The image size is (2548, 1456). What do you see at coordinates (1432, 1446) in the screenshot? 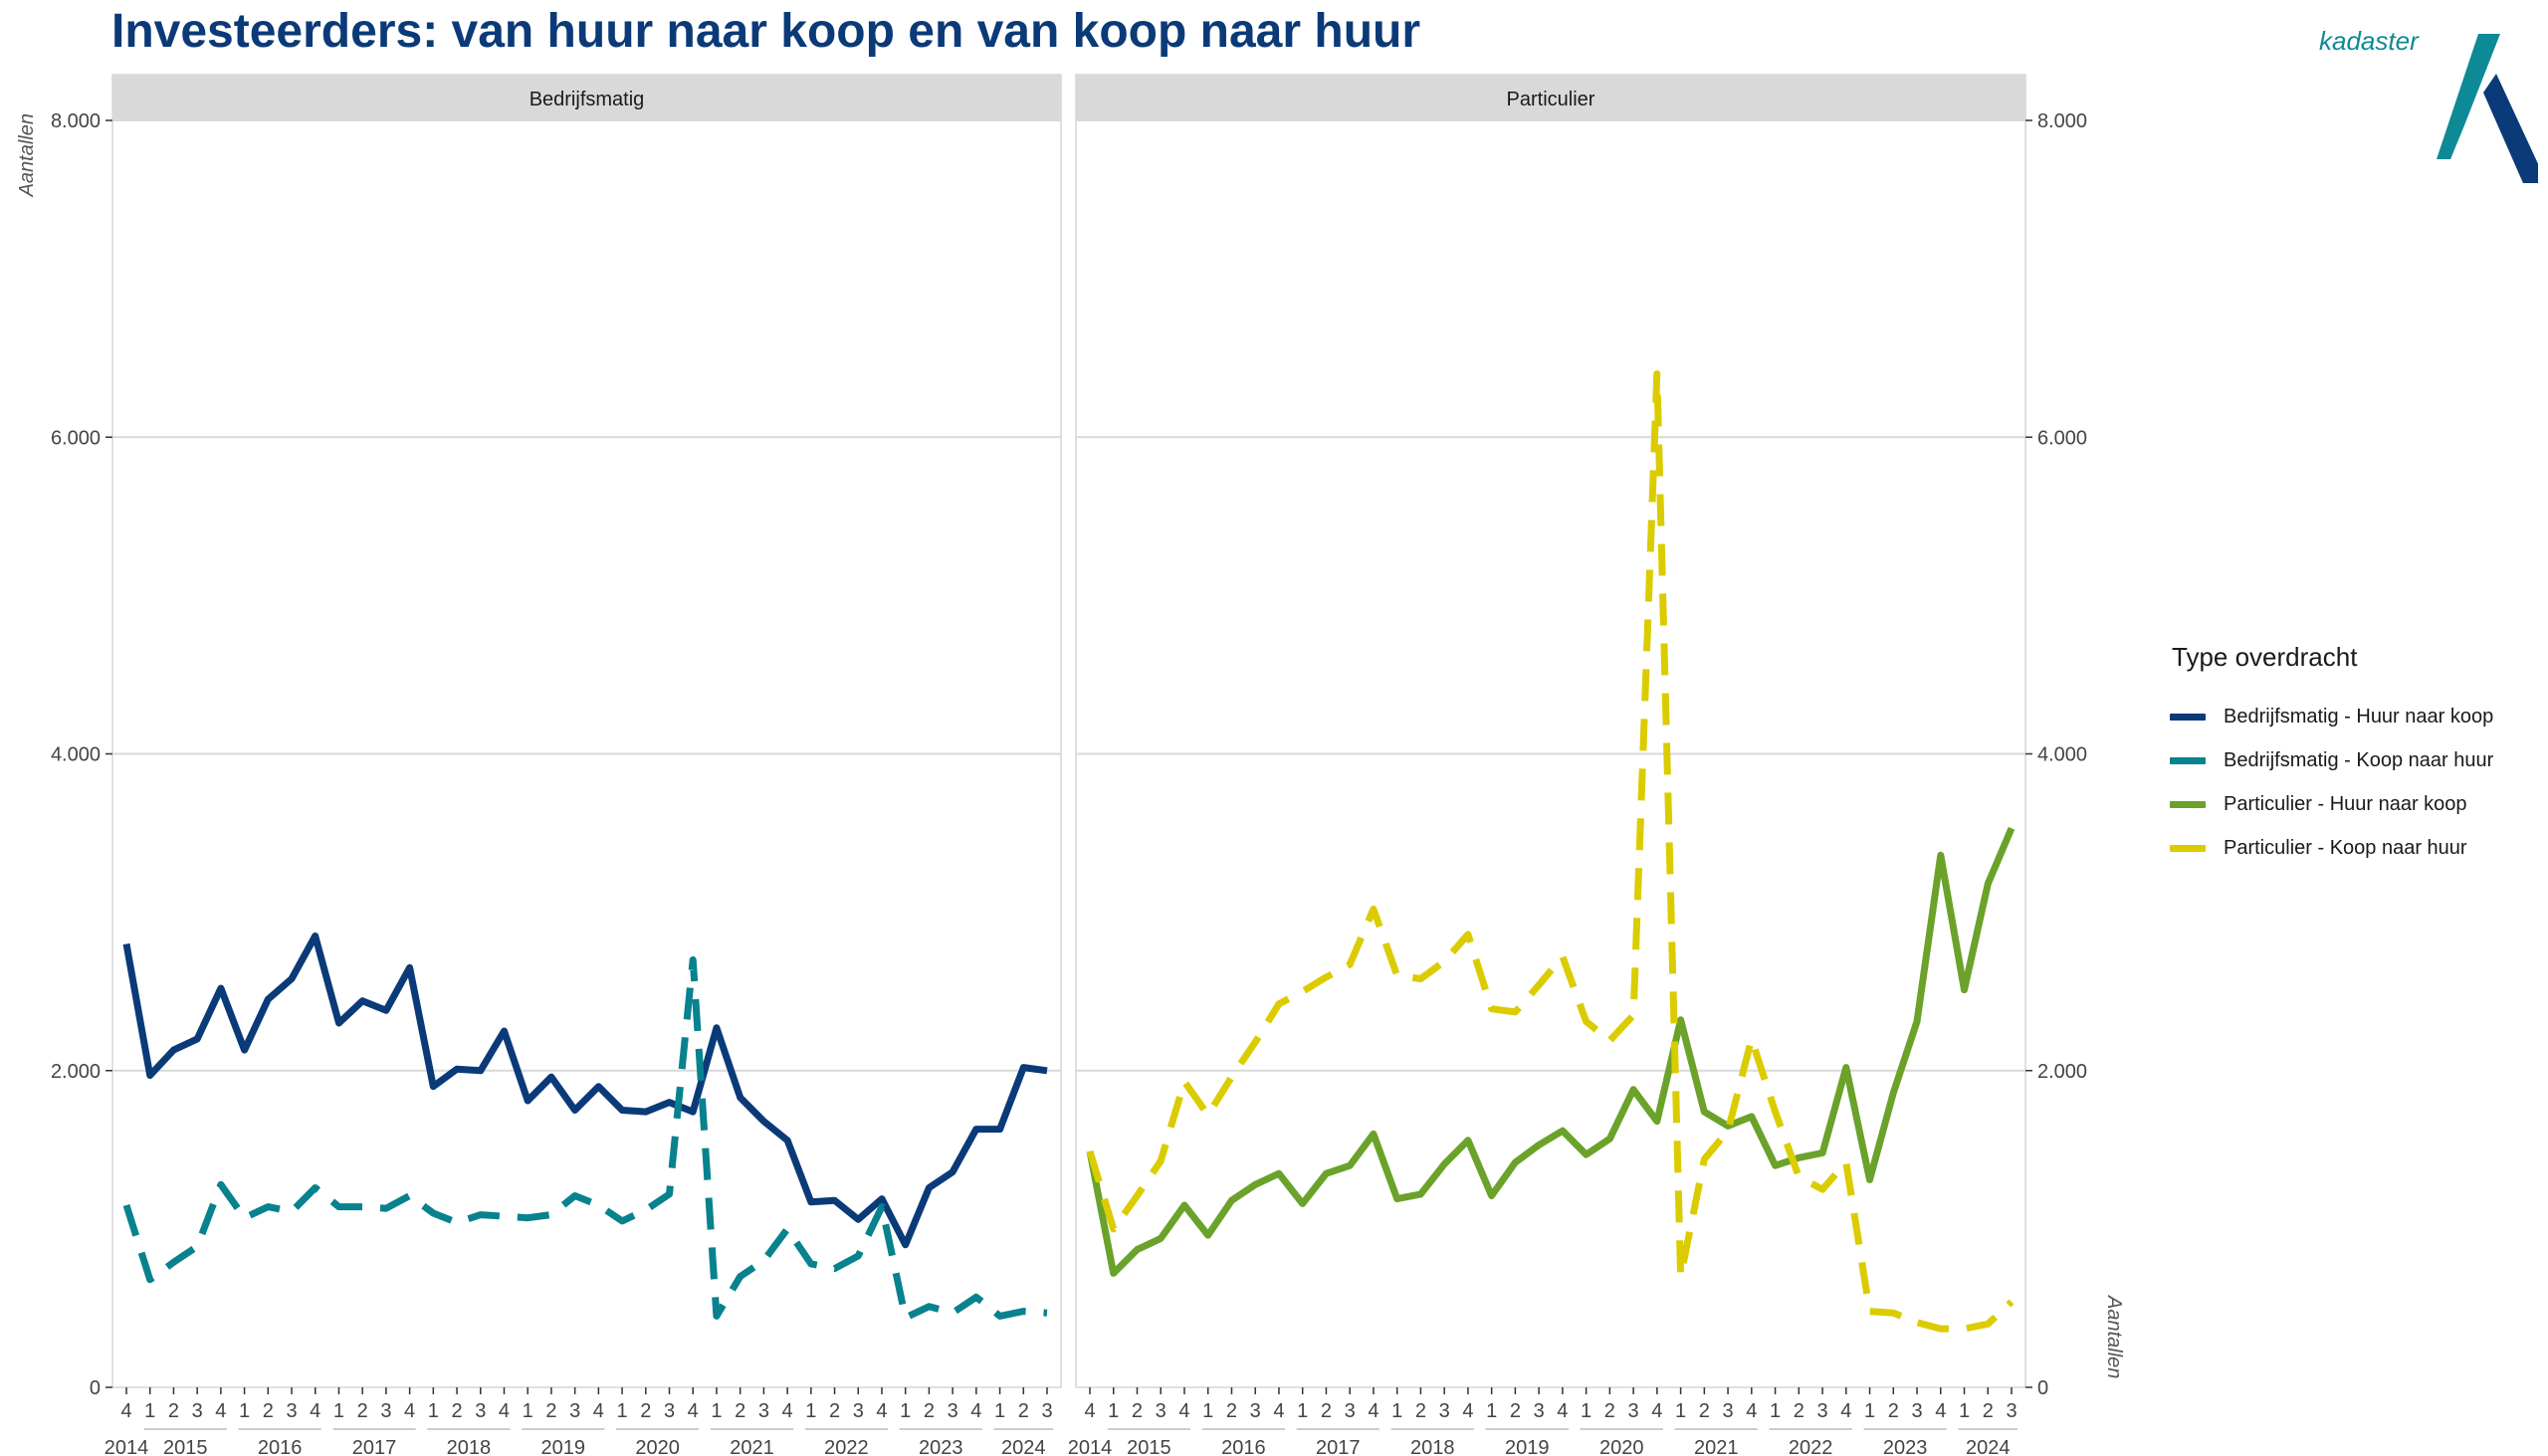
I see `x-year-label: 2018` at bounding box center [1432, 1446].